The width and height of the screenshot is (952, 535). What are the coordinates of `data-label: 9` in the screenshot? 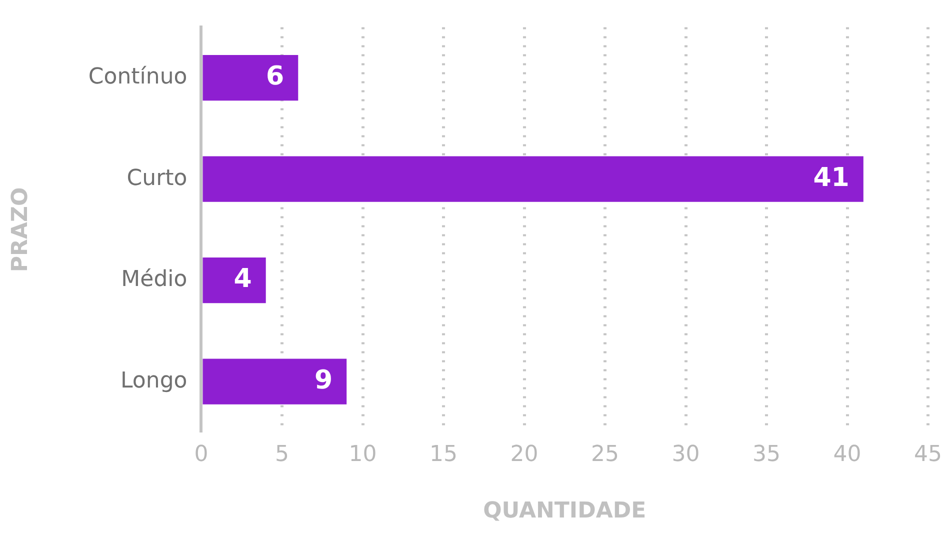 It's located at (323, 380).